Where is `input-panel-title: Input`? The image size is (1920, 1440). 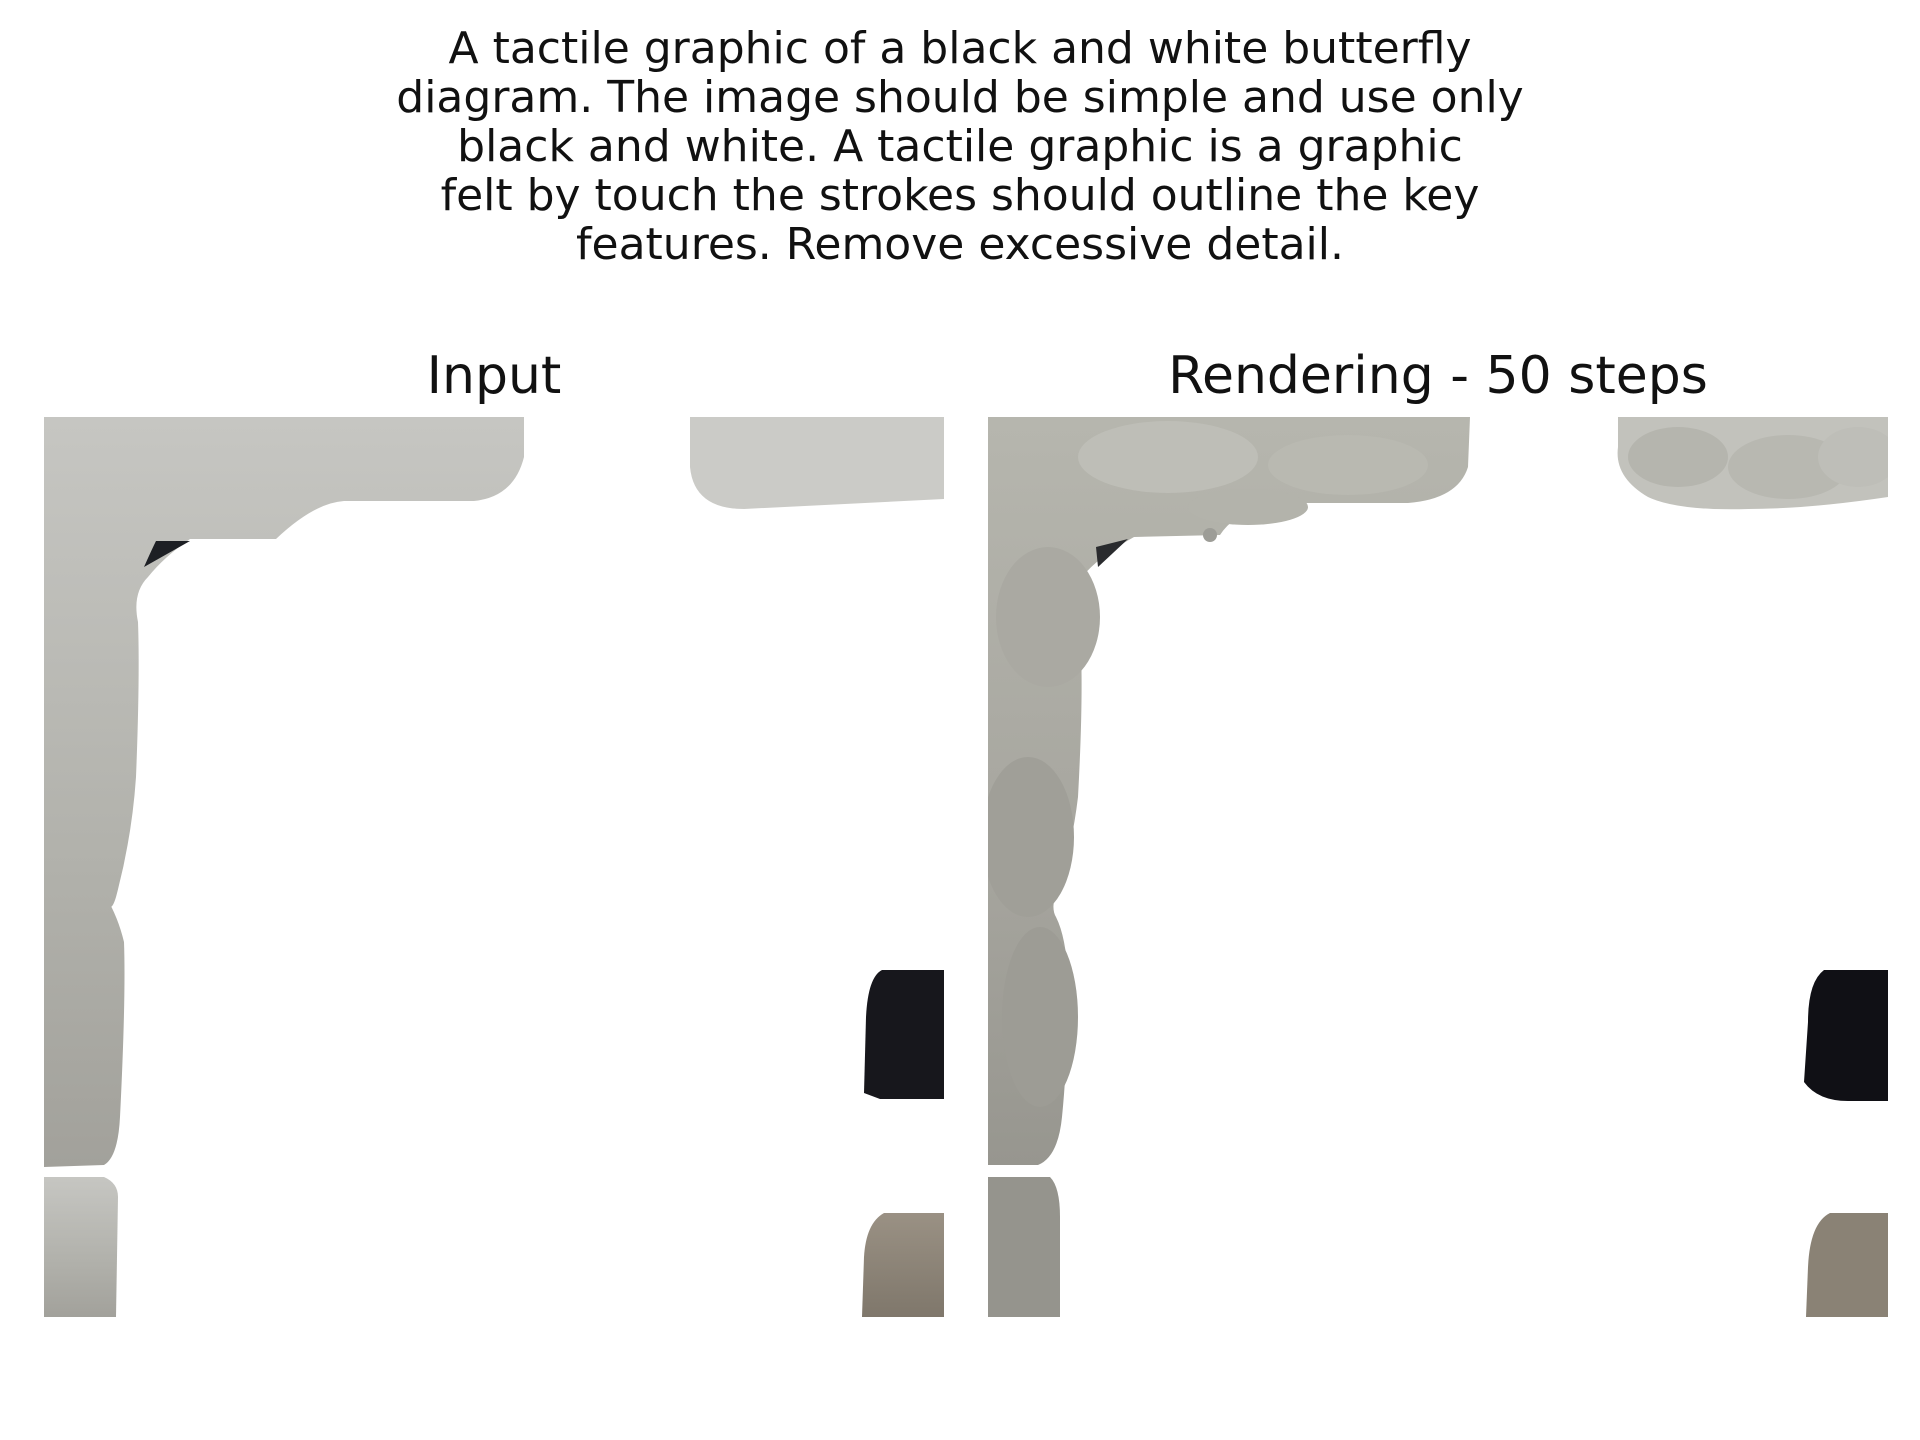
input-panel-title: Input is located at coordinates (494, 376).